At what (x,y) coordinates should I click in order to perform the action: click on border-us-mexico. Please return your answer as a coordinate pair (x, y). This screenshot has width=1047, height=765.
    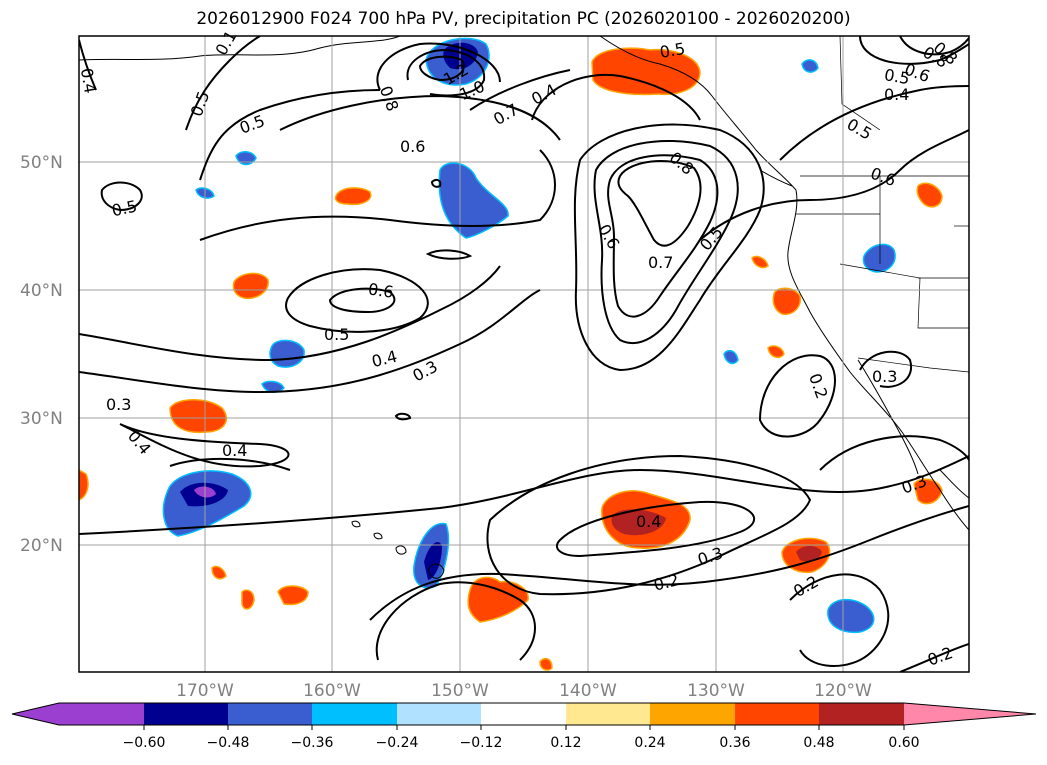
    Looking at the image, I should click on (913, 365).